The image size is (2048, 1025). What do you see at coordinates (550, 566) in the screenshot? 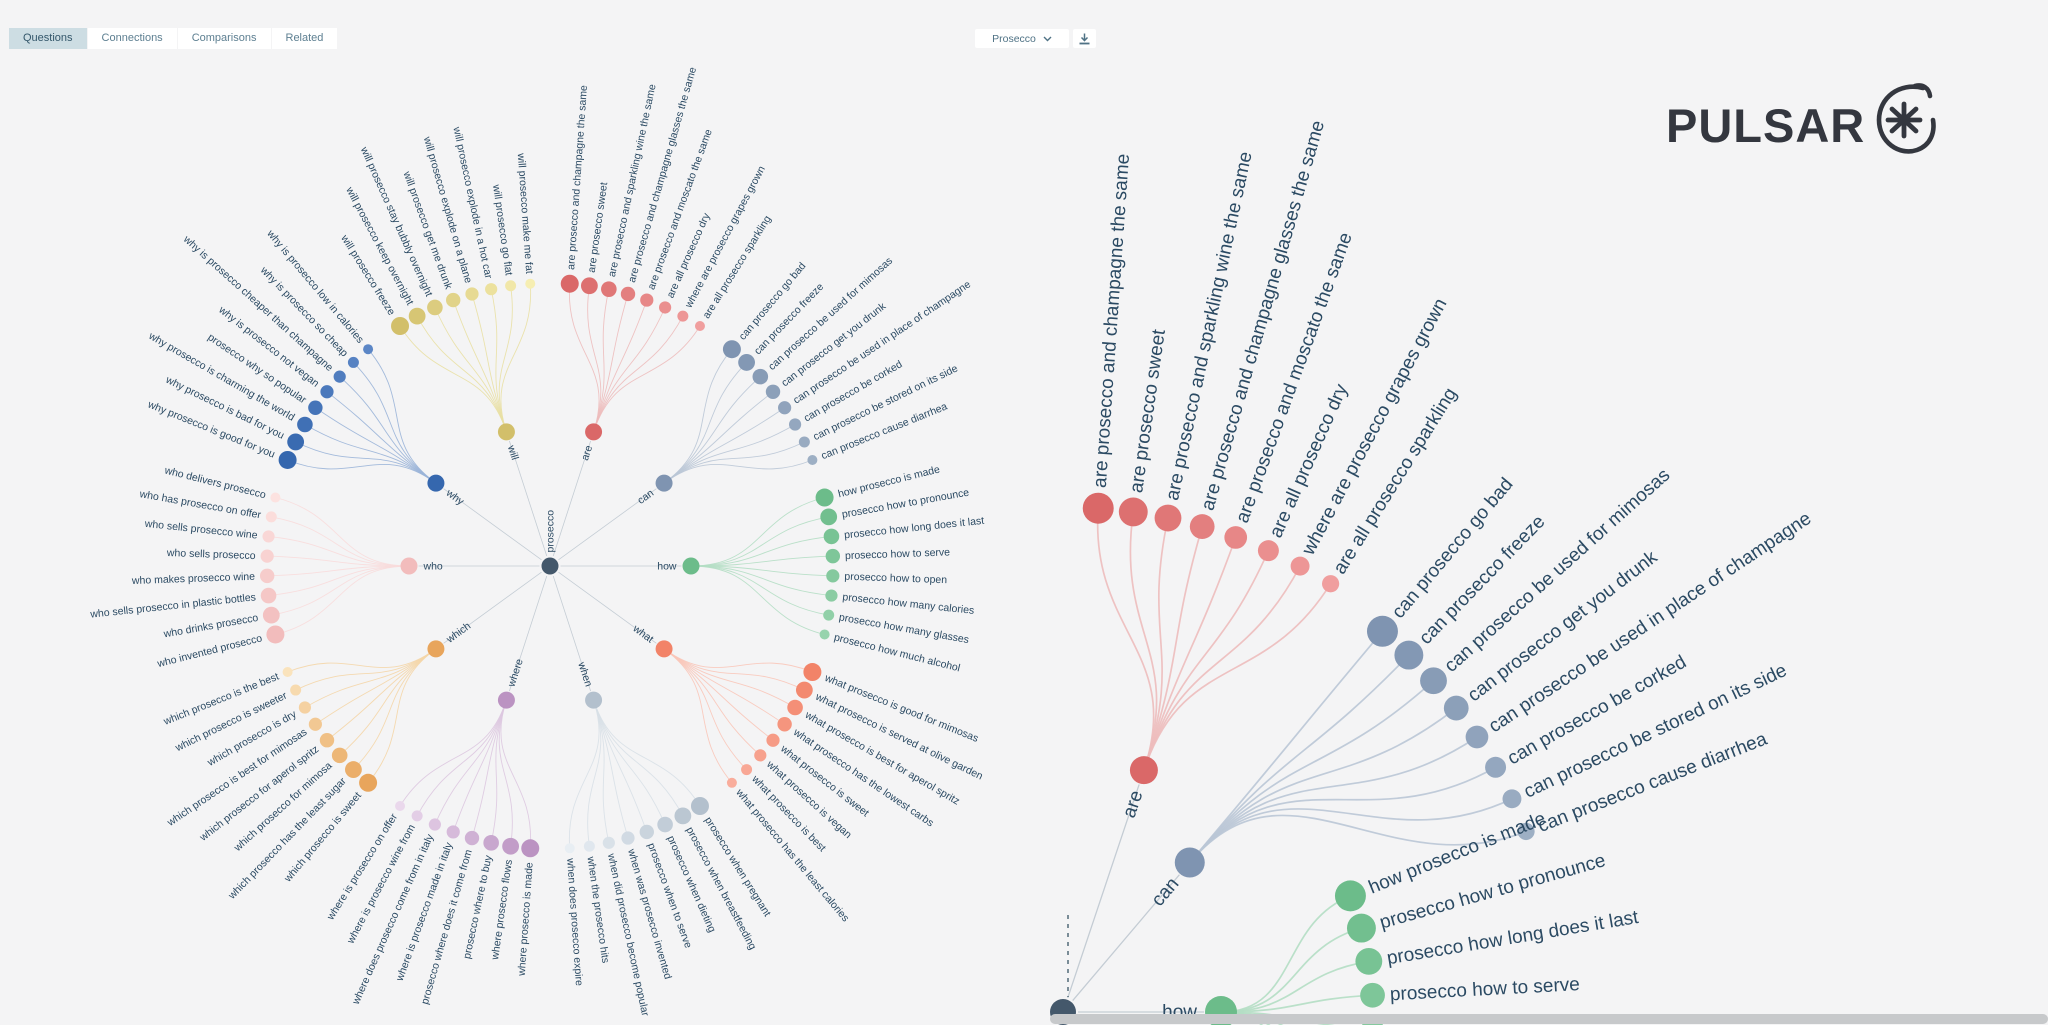
I see `tree-node-root` at bounding box center [550, 566].